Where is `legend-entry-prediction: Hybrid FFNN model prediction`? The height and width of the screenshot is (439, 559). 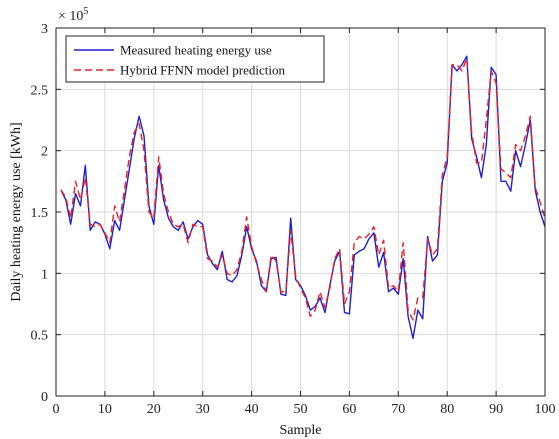 legend-entry-prediction: Hybrid FFNN model prediction is located at coordinates (203, 70).